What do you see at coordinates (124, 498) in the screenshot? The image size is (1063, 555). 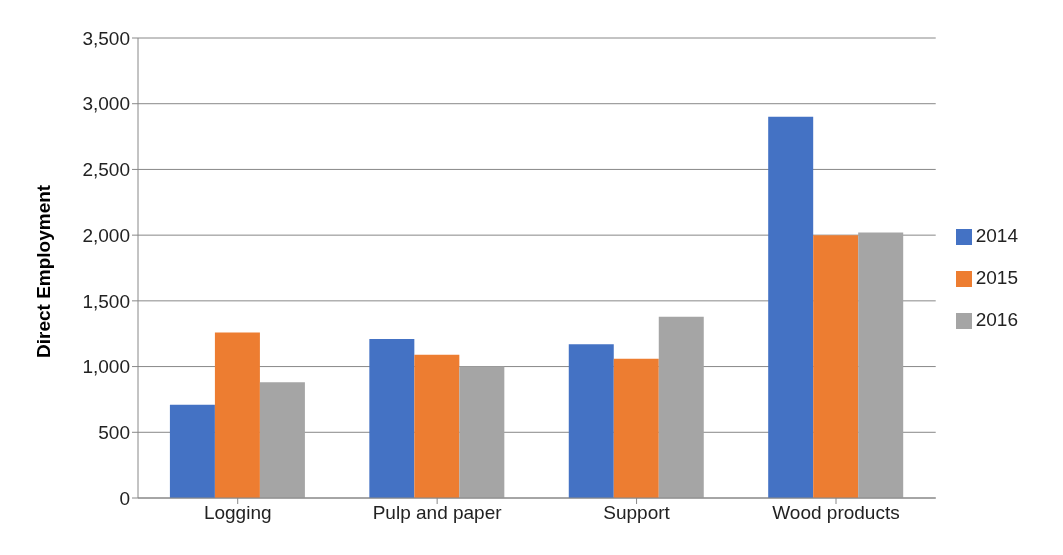 I see `y-tick-label: 0` at bounding box center [124, 498].